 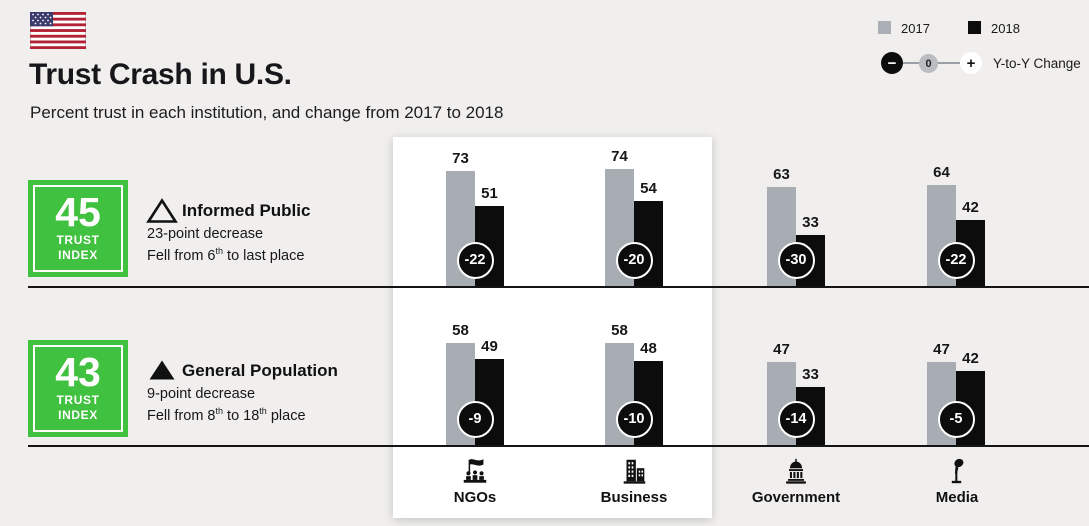 I want to click on change-badge-business-general-population: -10, so click(x=634, y=419).